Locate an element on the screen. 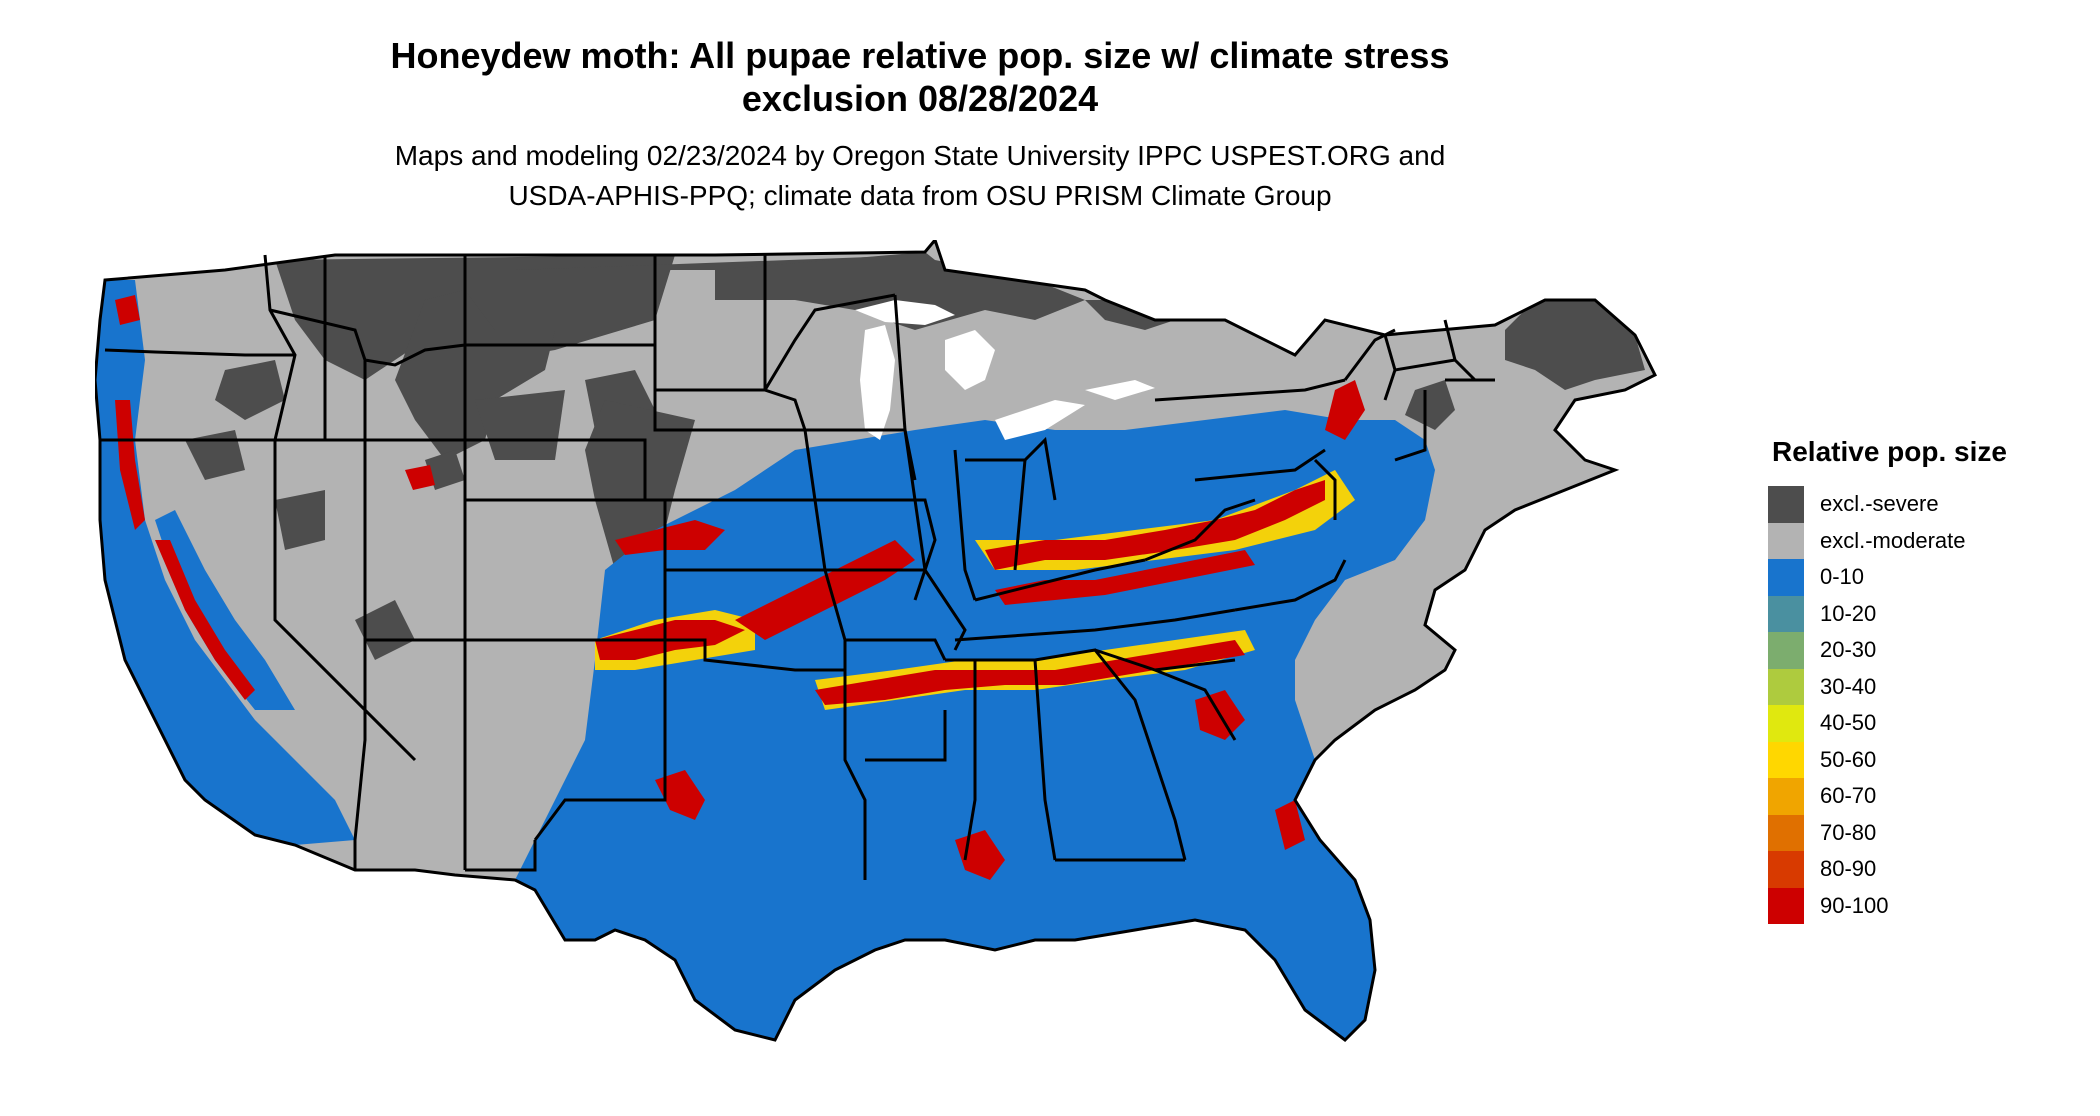 The image size is (2100, 1116). legend-label: 40-50 is located at coordinates (1848, 723).